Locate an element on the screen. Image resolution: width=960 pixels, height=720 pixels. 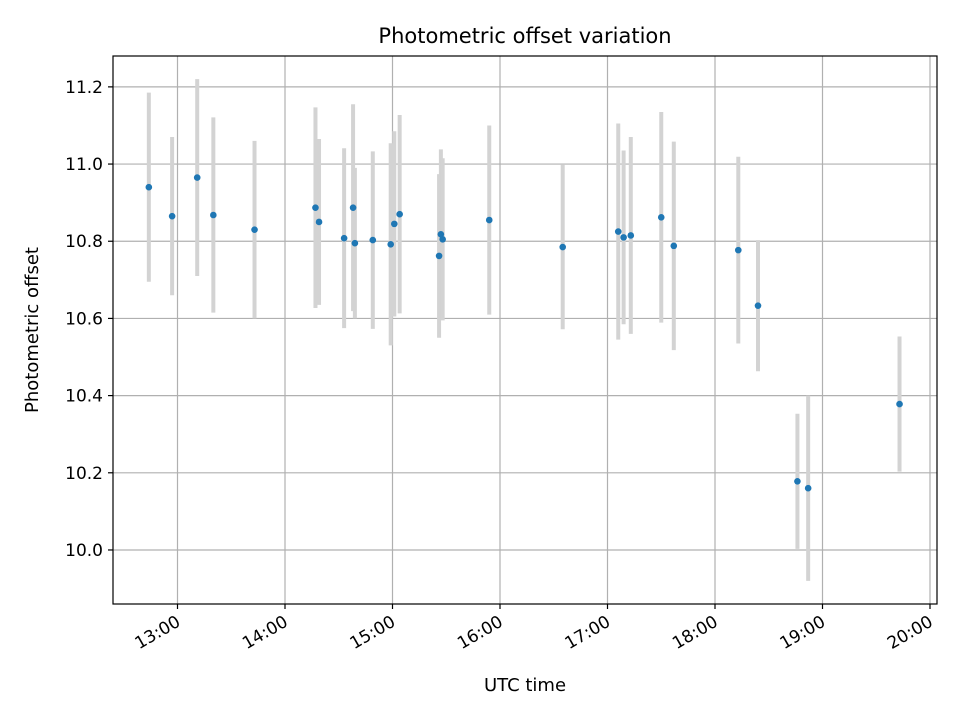
y-axis-ticks: 10.0 10.2 10.4 10.6 10.8 11.0 11.2 is located at coordinates (89, 319).